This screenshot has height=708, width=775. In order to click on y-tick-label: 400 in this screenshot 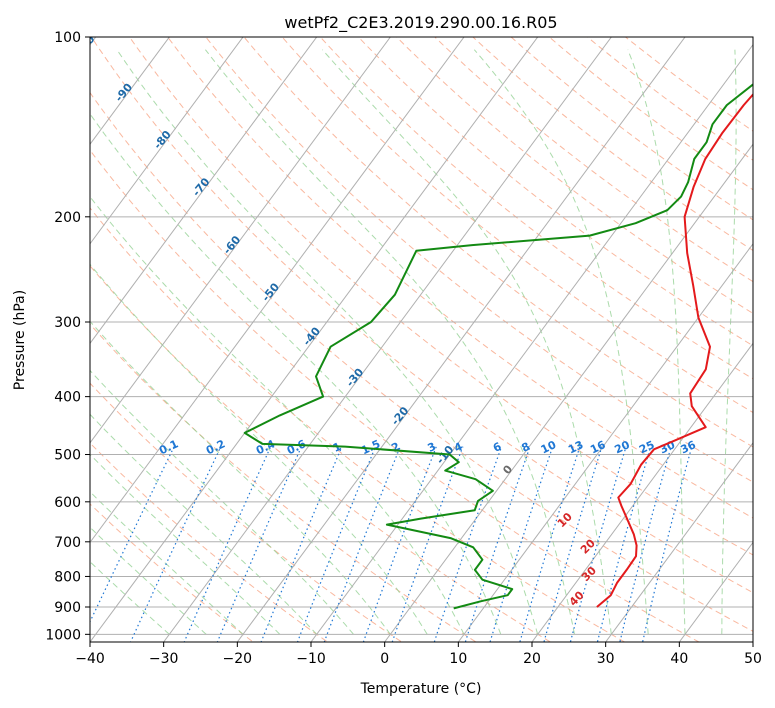, I will do `click(67, 398)`.